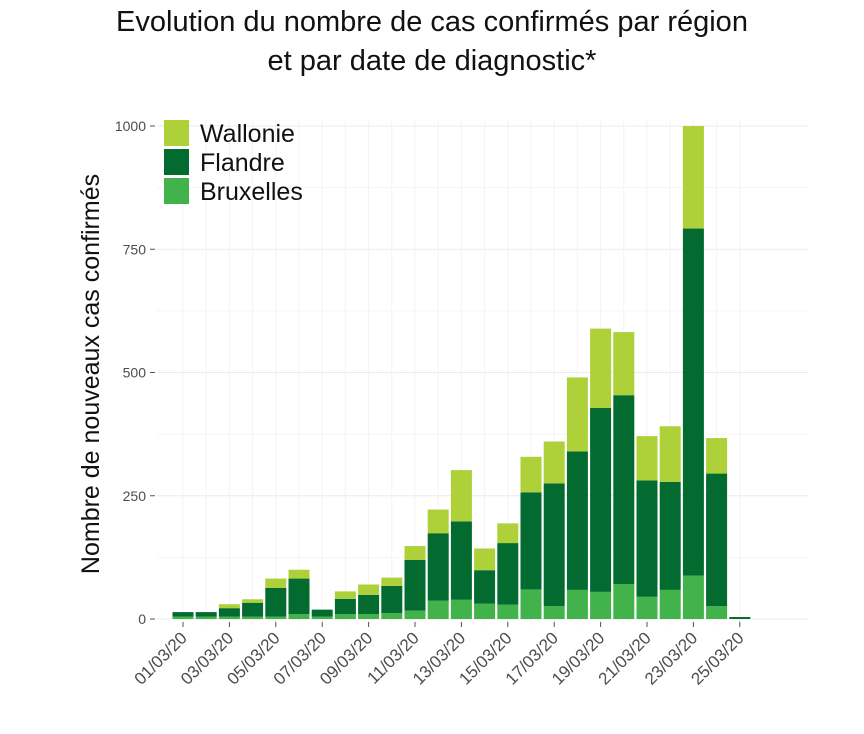 The width and height of the screenshot is (864, 734). I want to click on y-axis: 0 250 500 750 1000, so click(135, 372).